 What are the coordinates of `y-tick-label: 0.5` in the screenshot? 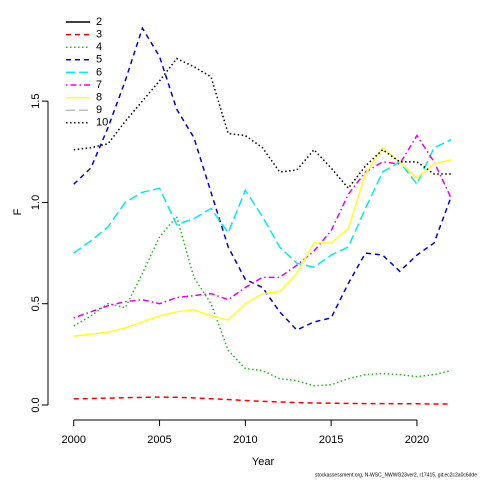 It's located at (36, 303).